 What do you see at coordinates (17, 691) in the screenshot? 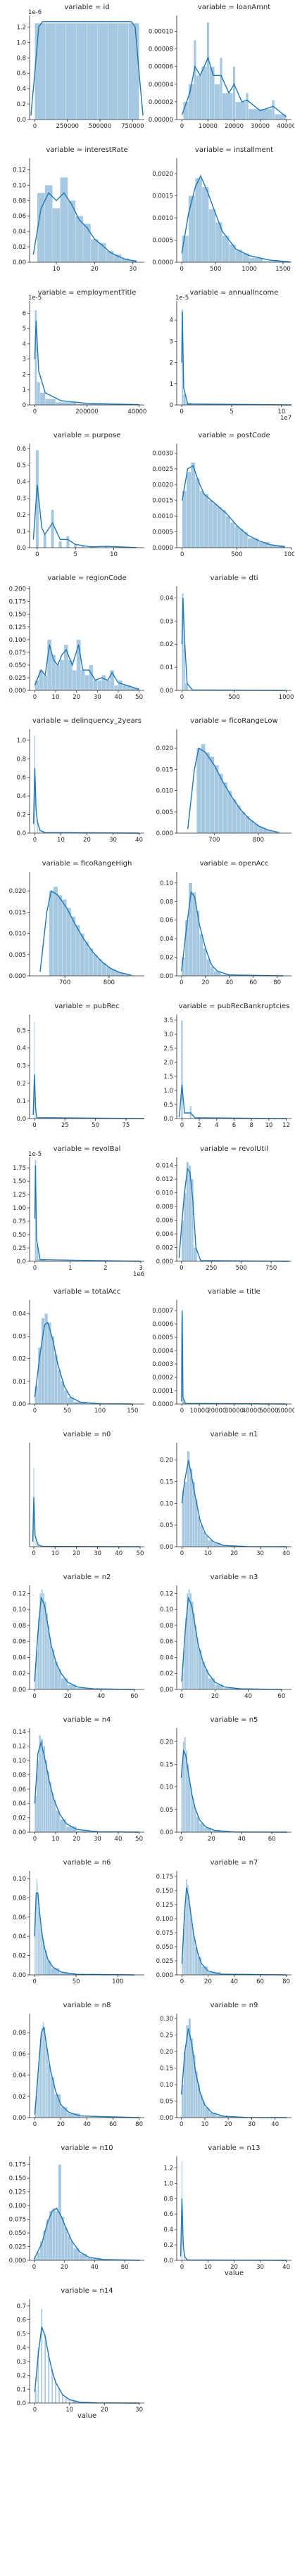
I see `y-tick-label: 0.000` at bounding box center [17, 691].